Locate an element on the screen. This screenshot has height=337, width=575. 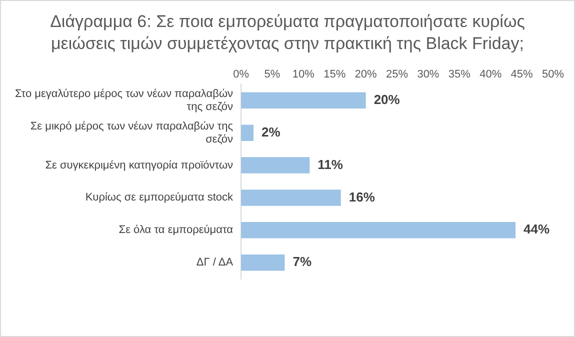
data-label: 20% is located at coordinates (387, 99).